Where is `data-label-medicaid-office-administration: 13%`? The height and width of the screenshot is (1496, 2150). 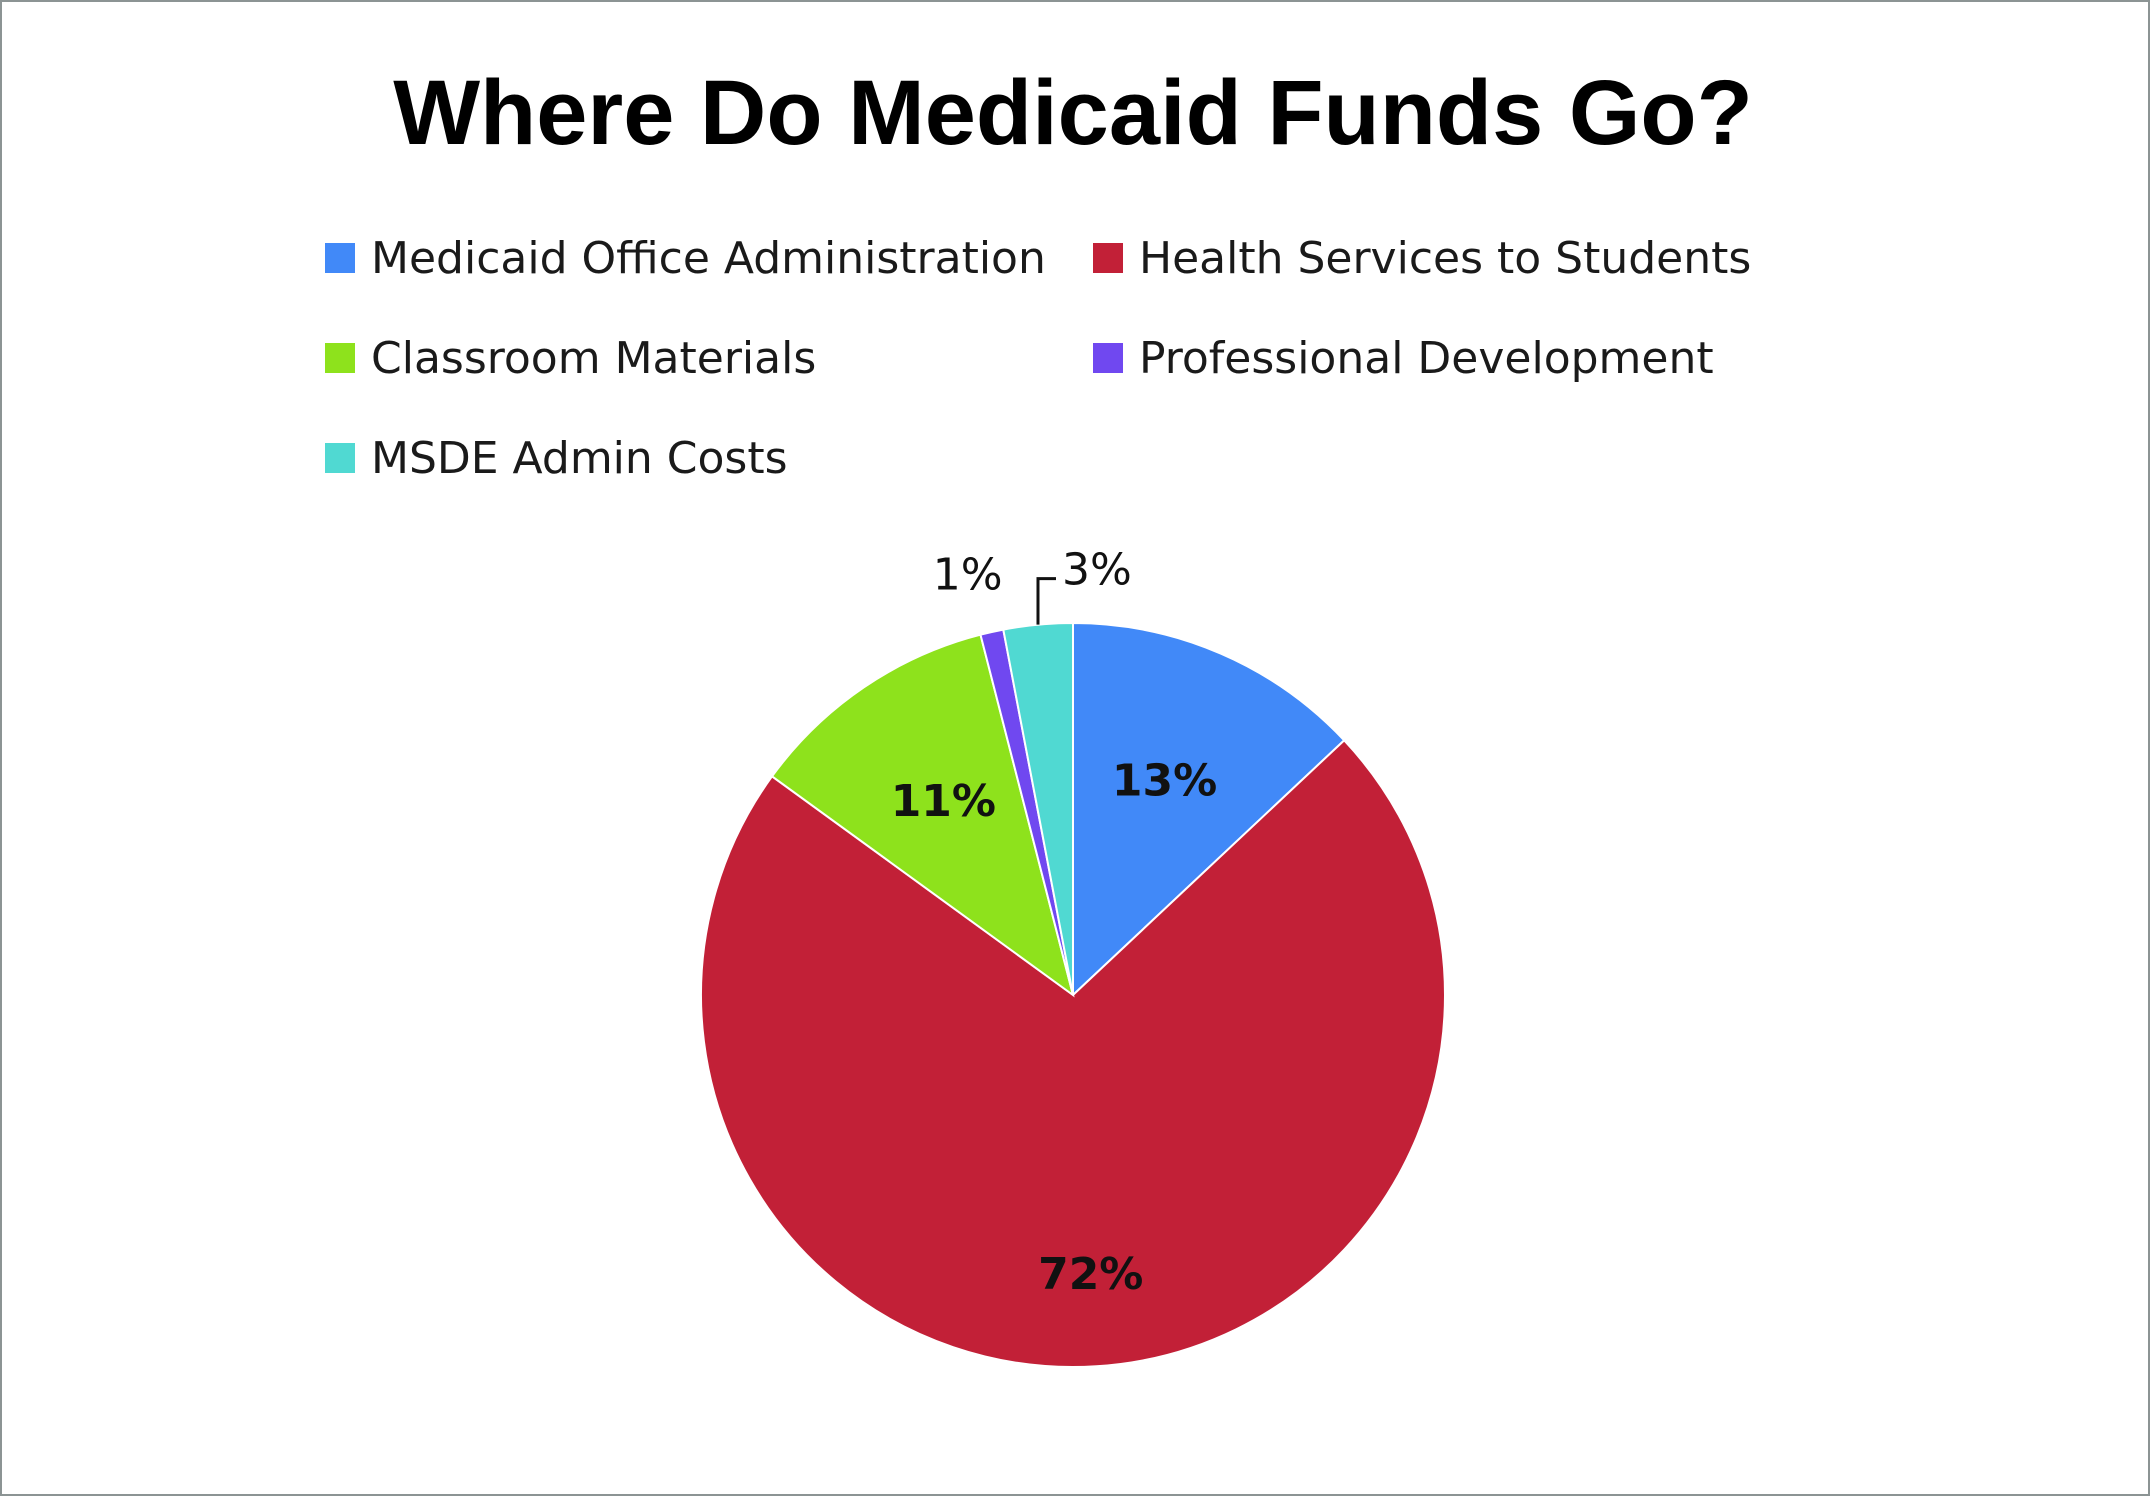 data-label-medicaid-office-administration: 13% is located at coordinates (1164, 780).